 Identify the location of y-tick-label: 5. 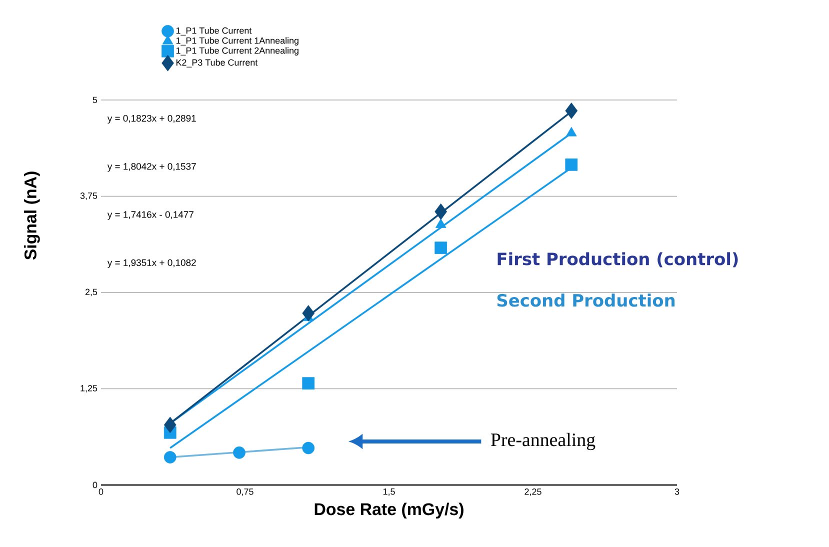
(95, 100).